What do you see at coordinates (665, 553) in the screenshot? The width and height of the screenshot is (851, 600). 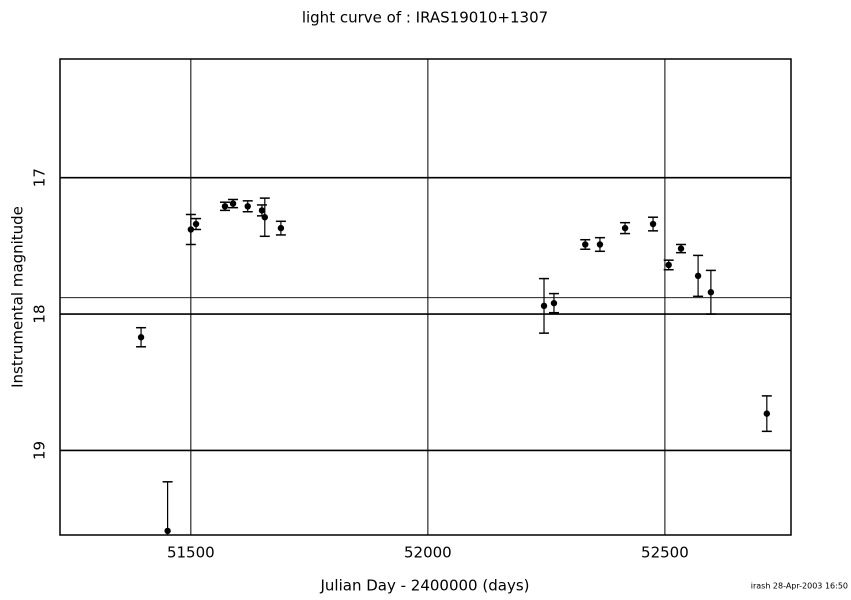 I see `x-tick-label: 52500` at bounding box center [665, 553].